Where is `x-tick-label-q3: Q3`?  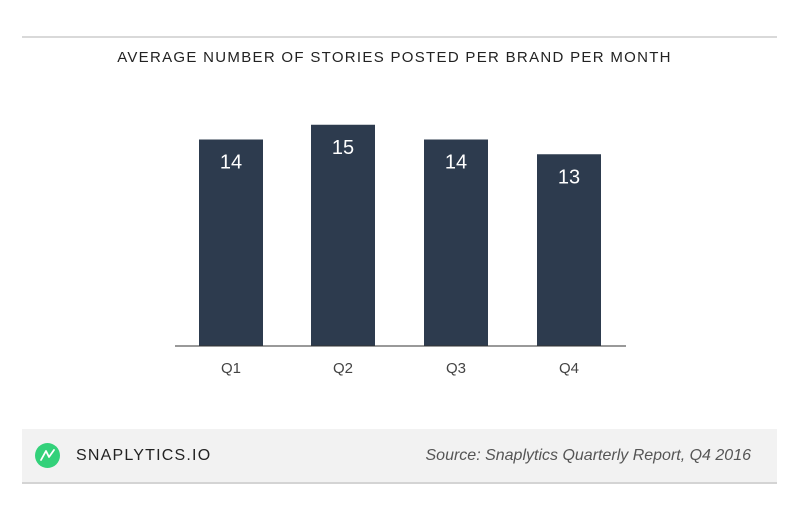 x-tick-label-q3: Q3 is located at coordinates (456, 368).